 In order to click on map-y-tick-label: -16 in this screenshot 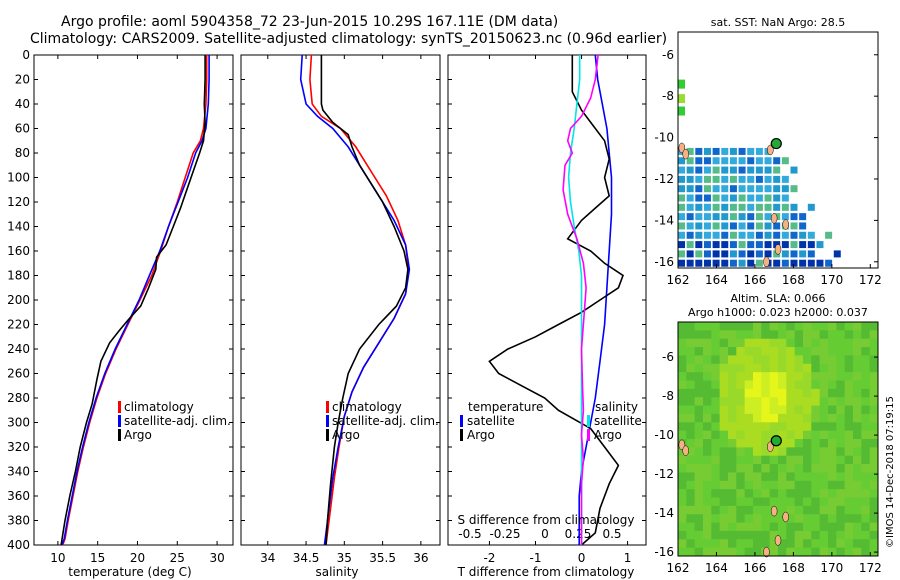, I will do `click(664, 552)`.